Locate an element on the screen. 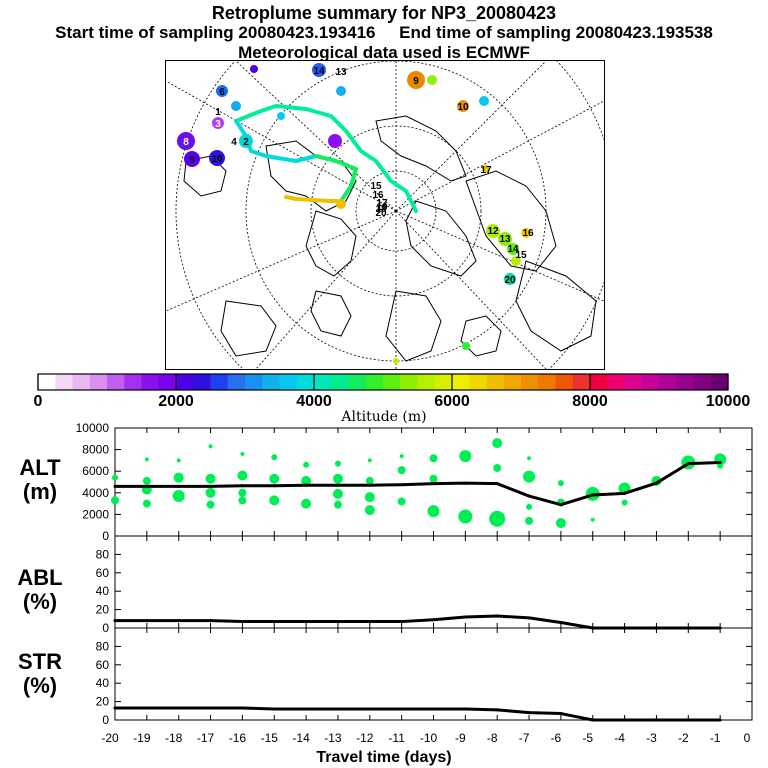 The width and height of the screenshot is (768, 768). map-label: 17 is located at coordinates (486, 170).